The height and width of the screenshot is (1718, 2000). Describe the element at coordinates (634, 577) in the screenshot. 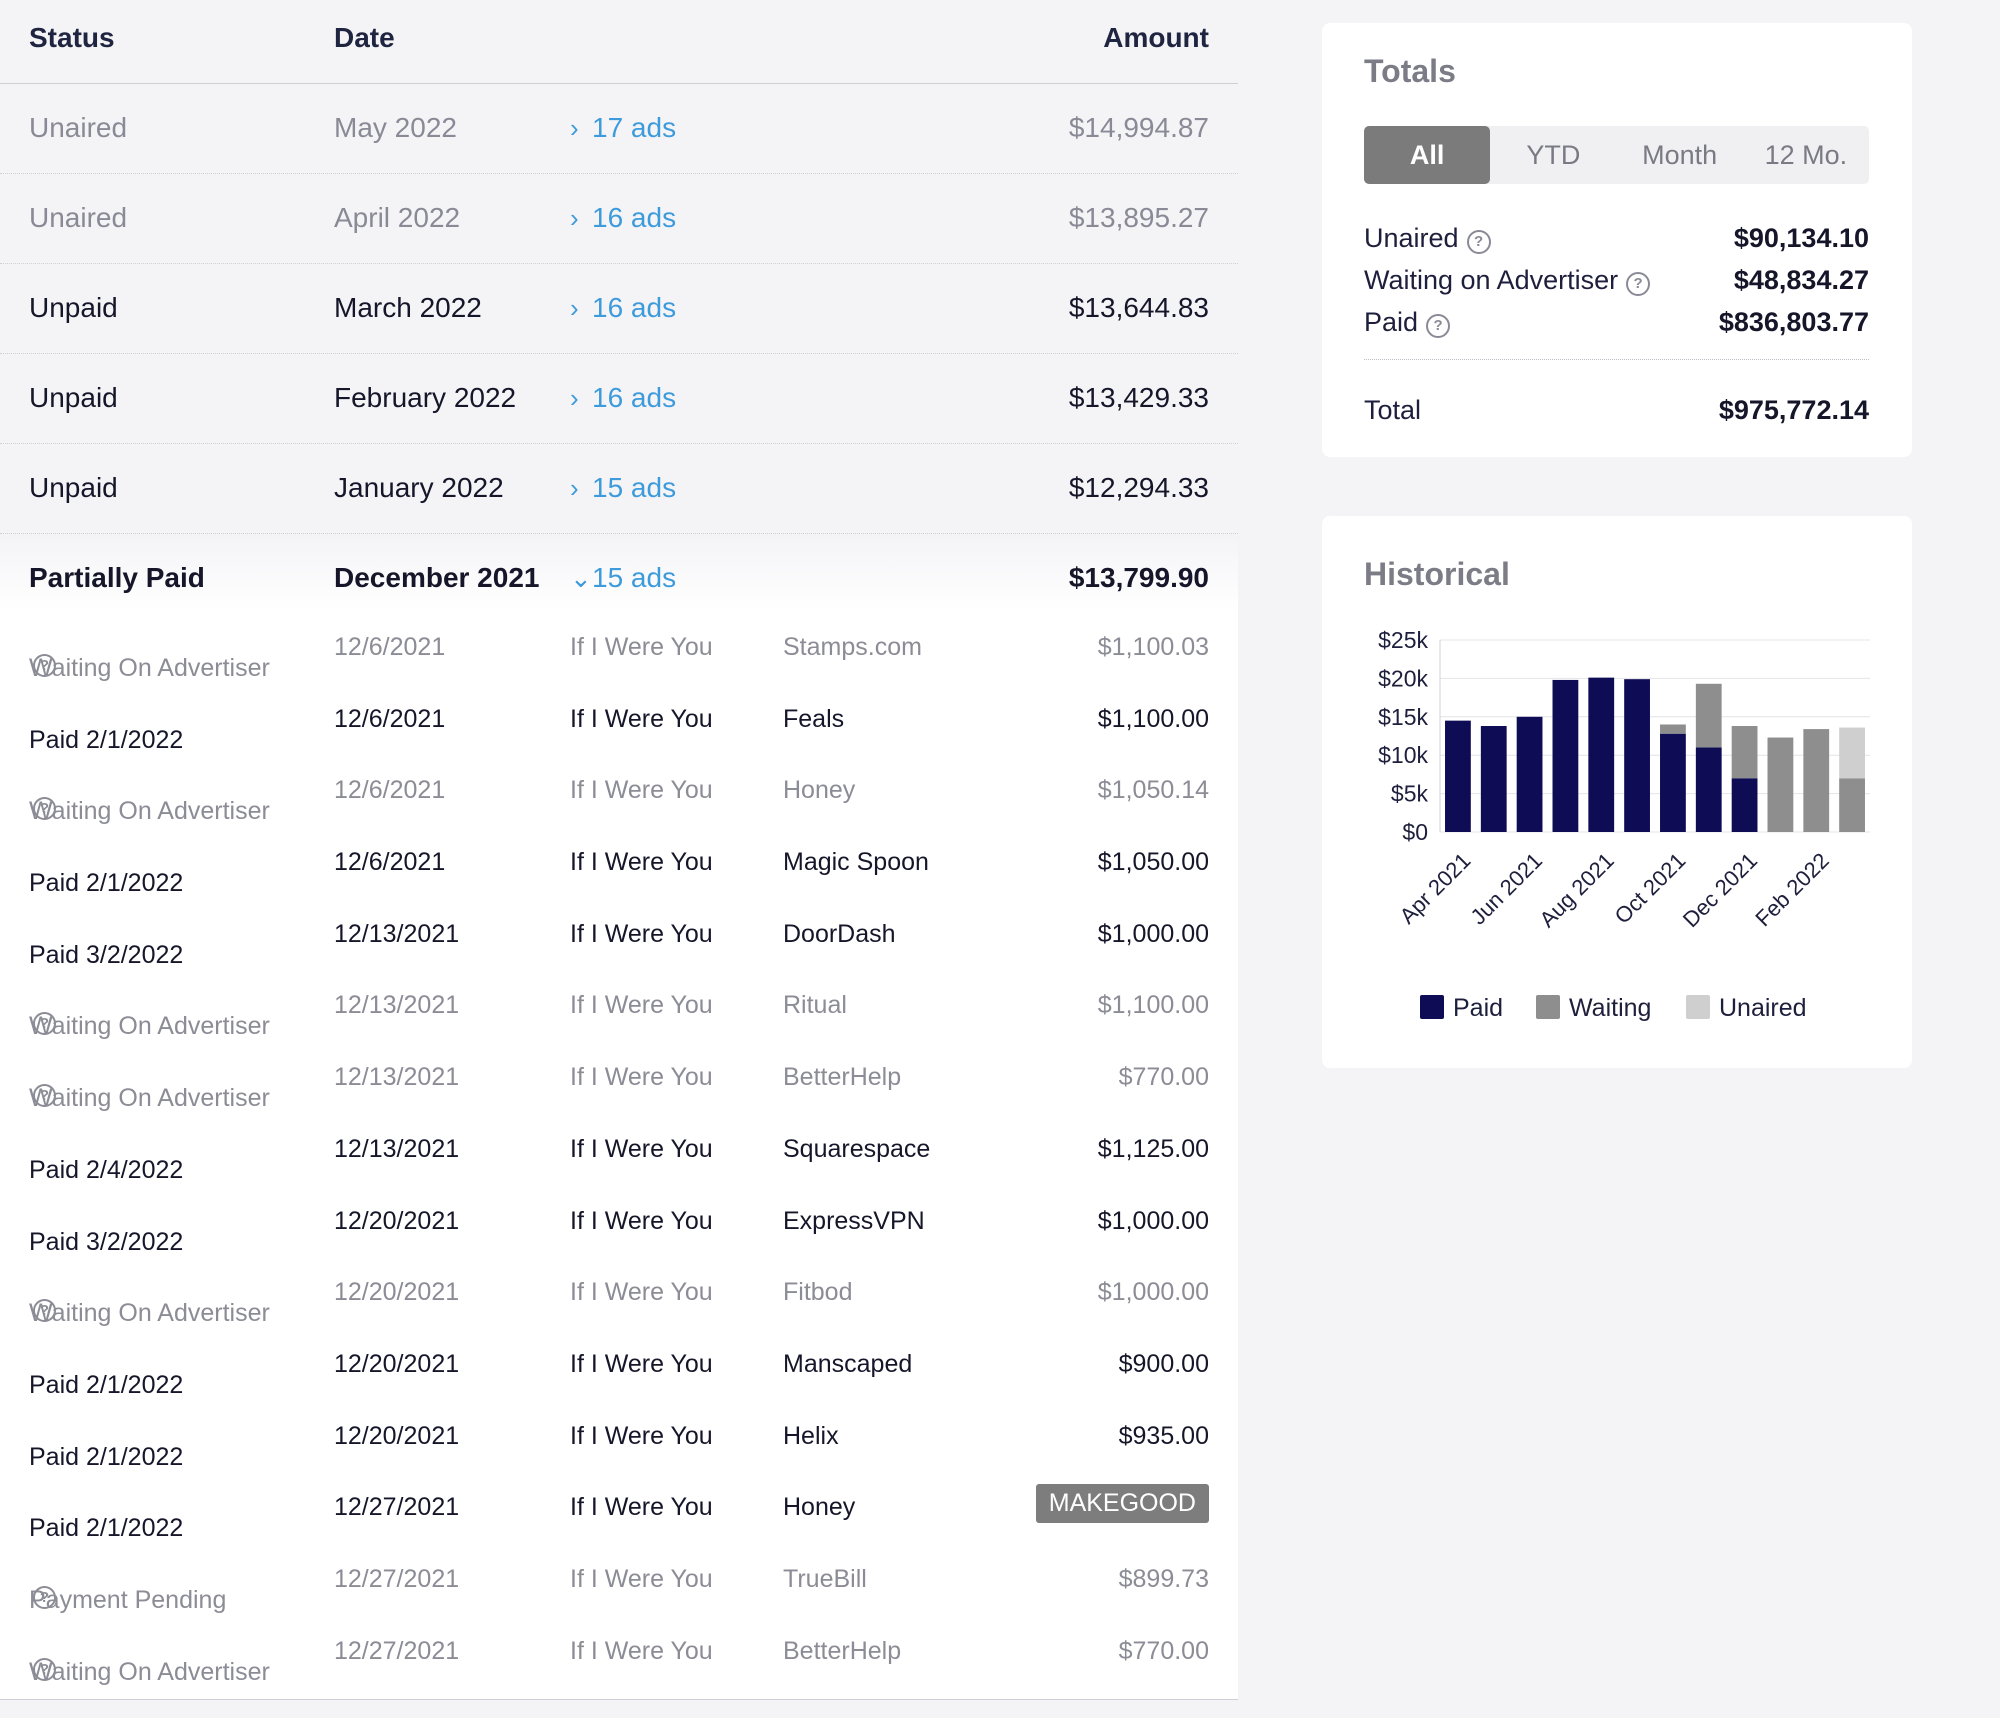

I see `ads-count: 15 ads` at that location.